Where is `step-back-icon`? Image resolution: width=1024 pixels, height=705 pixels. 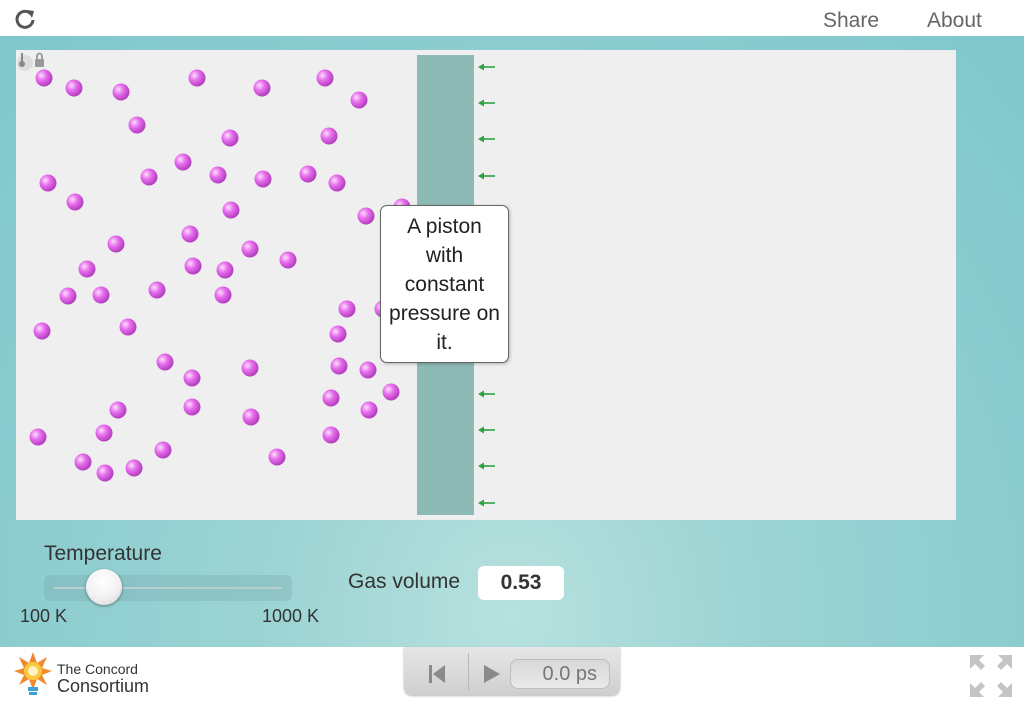
step-back-icon is located at coordinates (437, 674).